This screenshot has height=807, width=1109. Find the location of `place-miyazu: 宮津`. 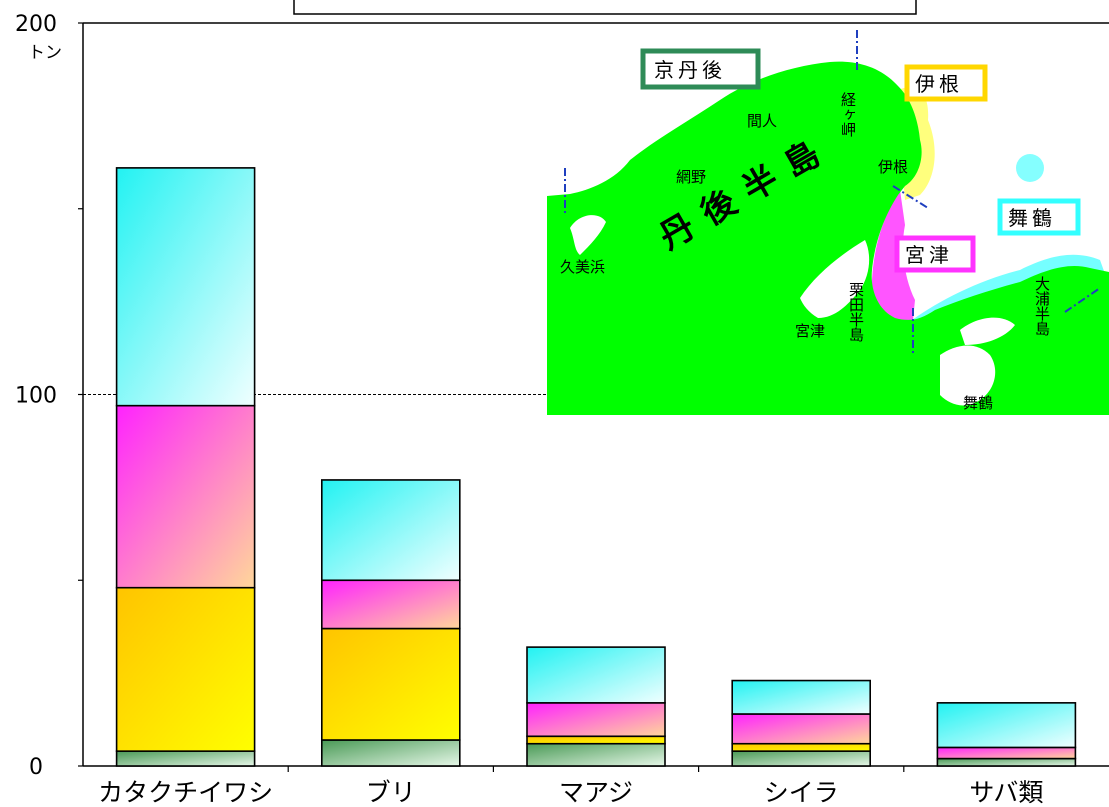

place-miyazu: 宮津 is located at coordinates (810, 331).